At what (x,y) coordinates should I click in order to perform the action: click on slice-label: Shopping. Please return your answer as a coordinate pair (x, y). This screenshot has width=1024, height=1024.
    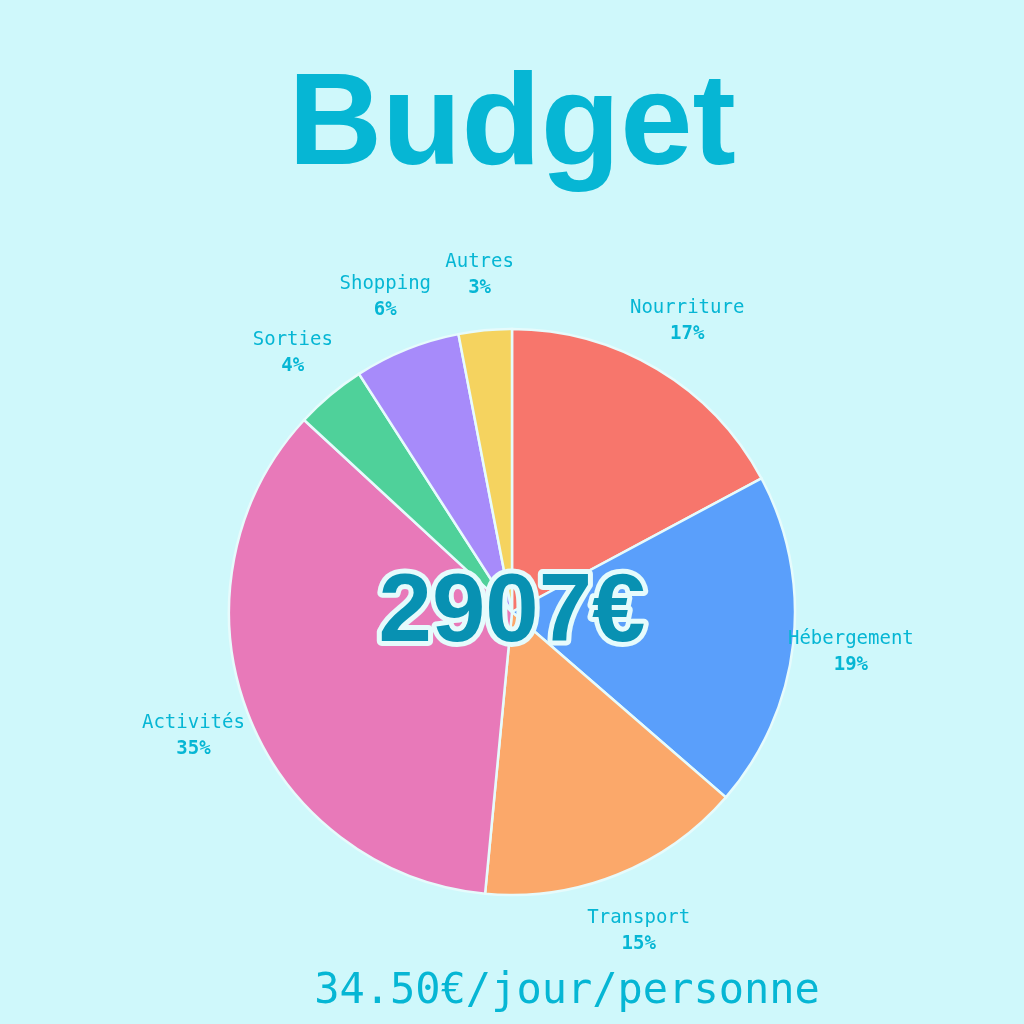
    Looking at the image, I should click on (385, 282).